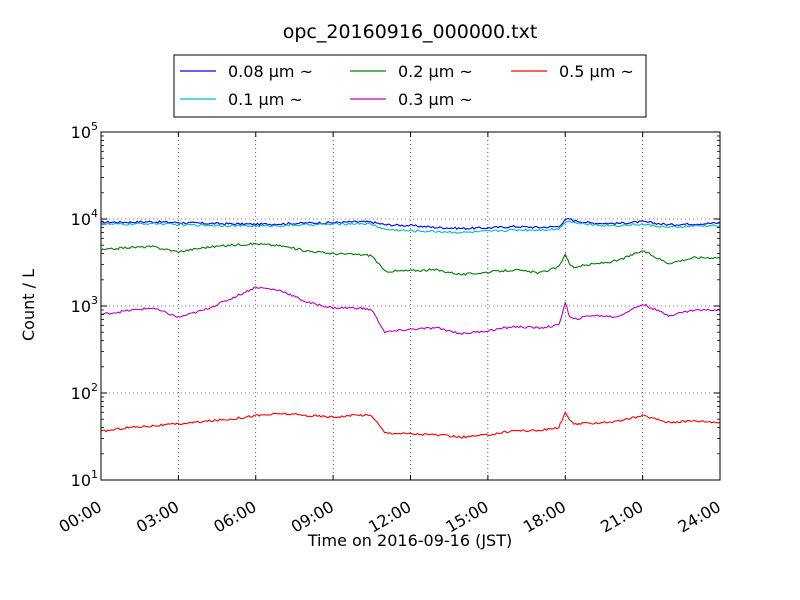  I want to click on legend-box, so click(410, 86).